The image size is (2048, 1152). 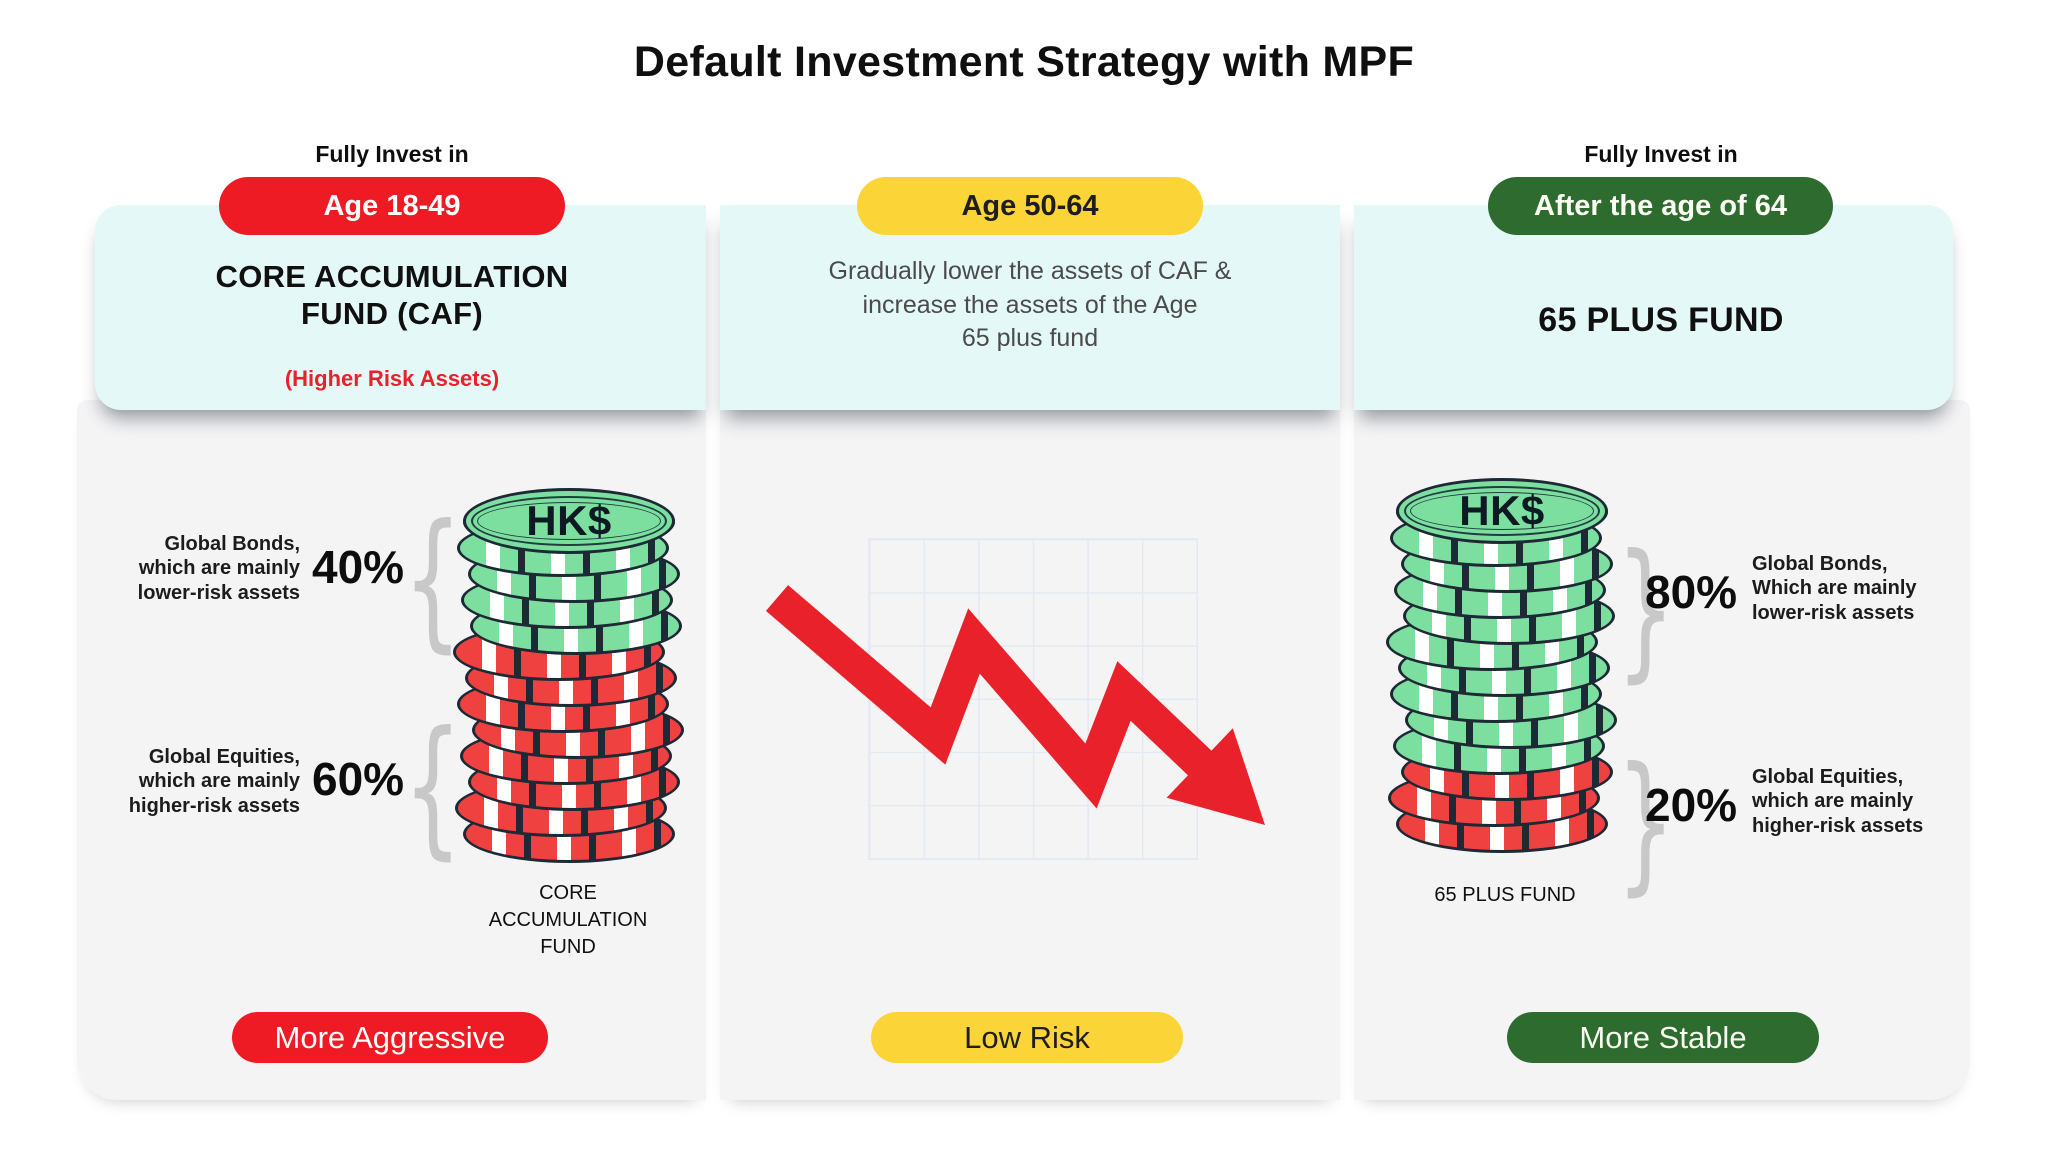 What do you see at coordinates (390, 1037) in the screenshot?
I see `risk-pill-more-aggressive: More Aggressive` at bounding box center [390, 1037].